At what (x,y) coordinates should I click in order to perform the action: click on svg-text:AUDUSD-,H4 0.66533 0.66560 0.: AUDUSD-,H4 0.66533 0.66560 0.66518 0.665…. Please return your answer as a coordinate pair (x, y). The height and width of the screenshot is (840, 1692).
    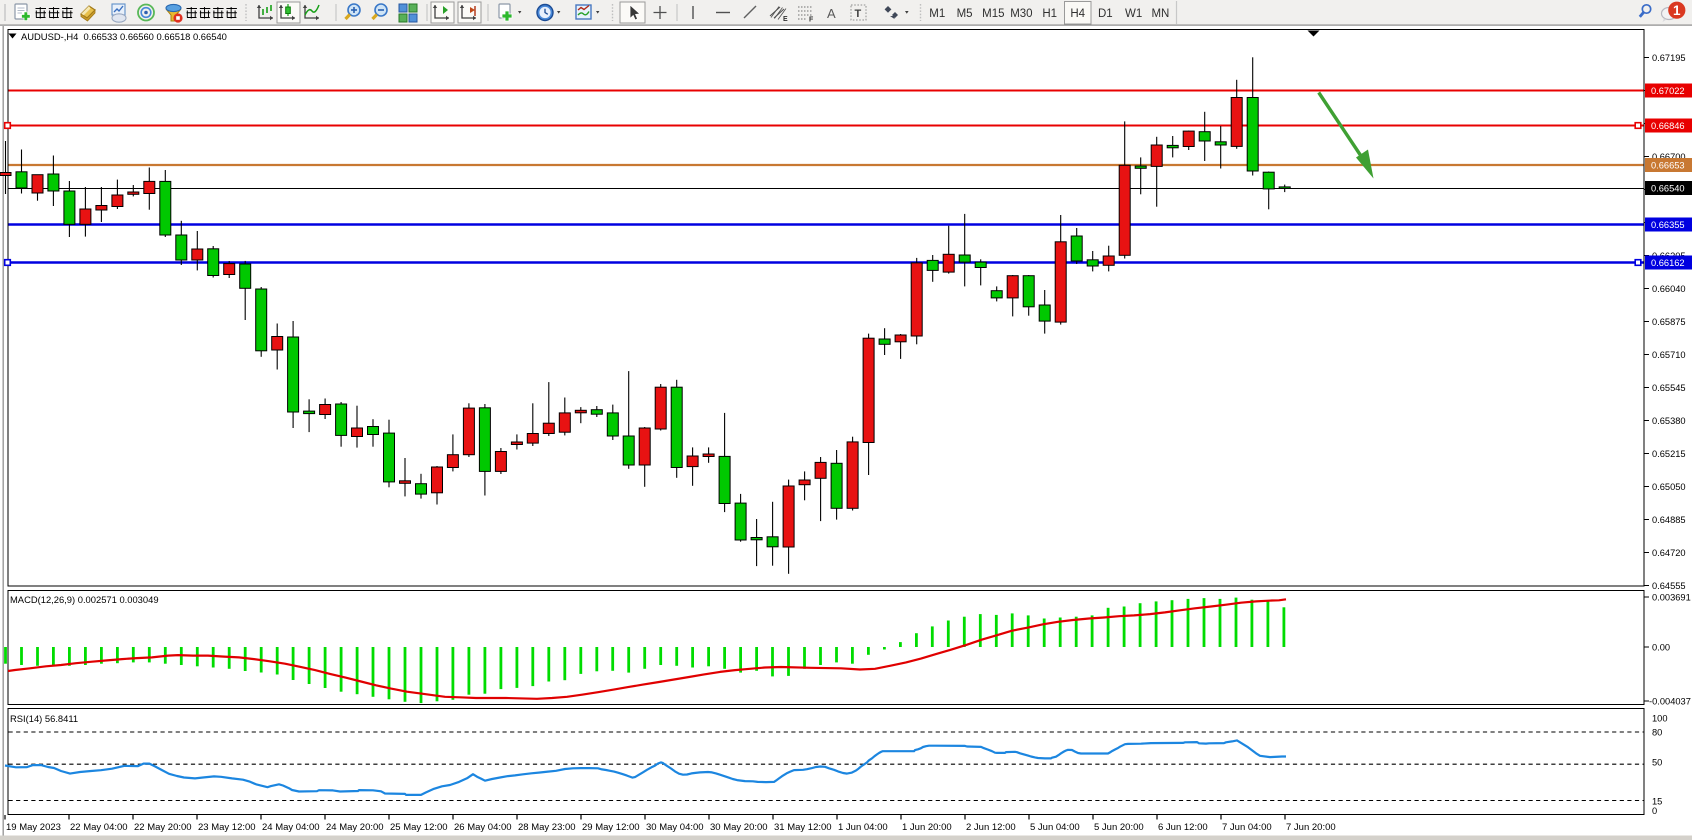
    Looking at the image, I should click on (124, 36).